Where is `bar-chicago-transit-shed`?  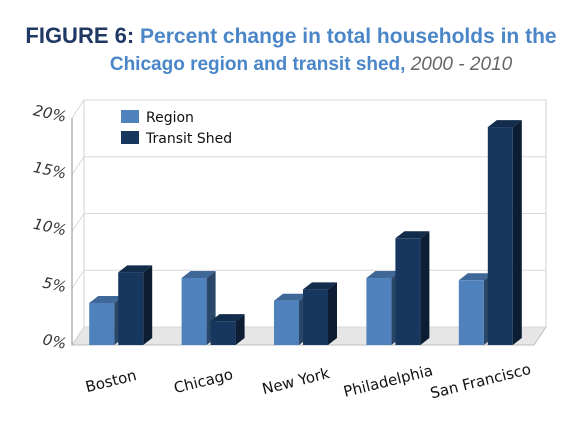 bar-chicago-transit-shed is located at coordinates (223, 333).